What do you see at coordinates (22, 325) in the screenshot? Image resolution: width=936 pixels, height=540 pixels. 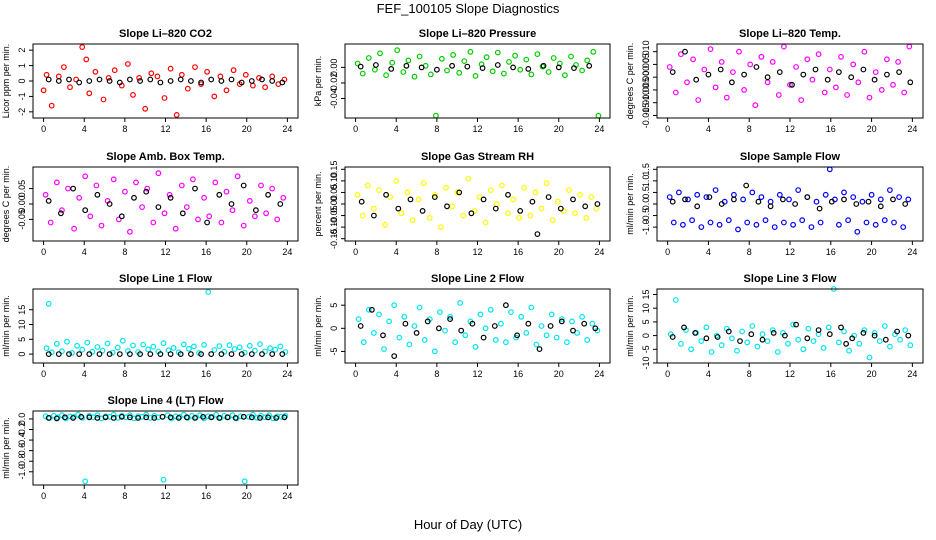 I see `y-tick-label: 10` at bounding box center [22, 325].